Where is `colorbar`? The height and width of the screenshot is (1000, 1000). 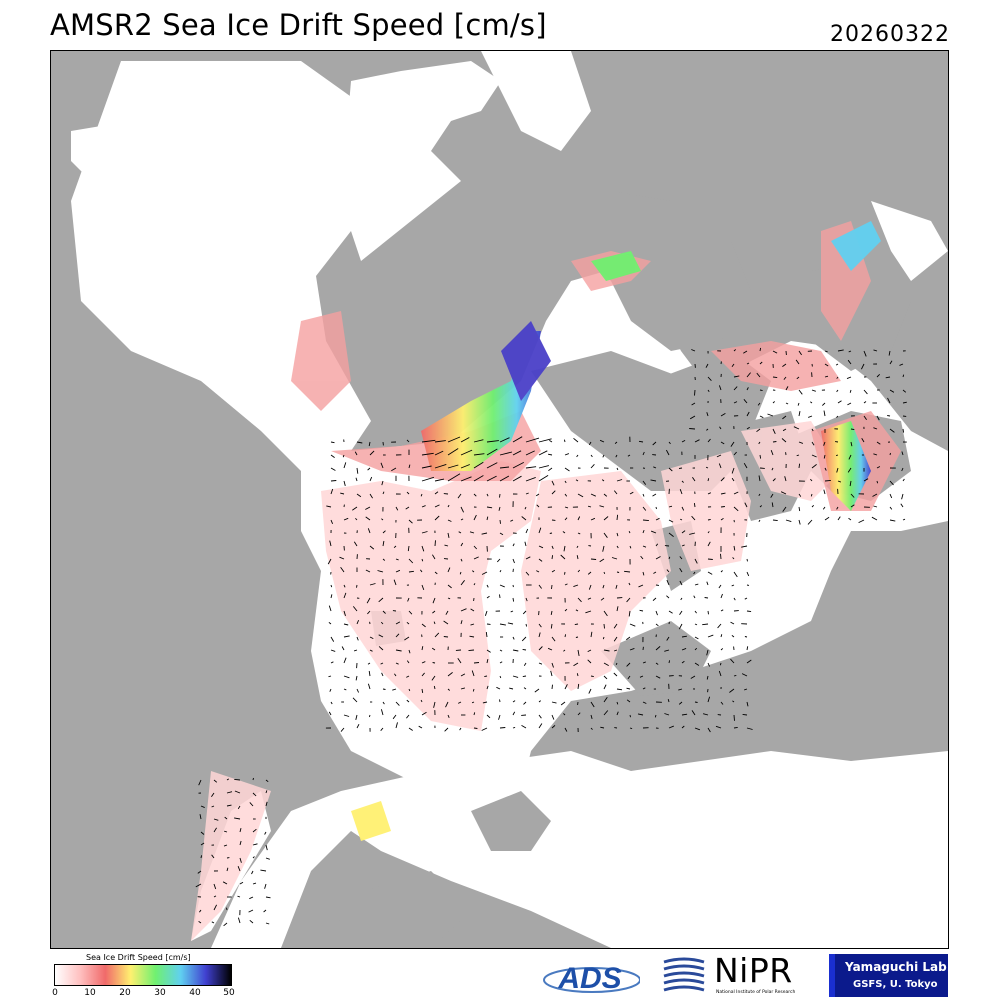
colorbar is located at coordinates (143, 975).